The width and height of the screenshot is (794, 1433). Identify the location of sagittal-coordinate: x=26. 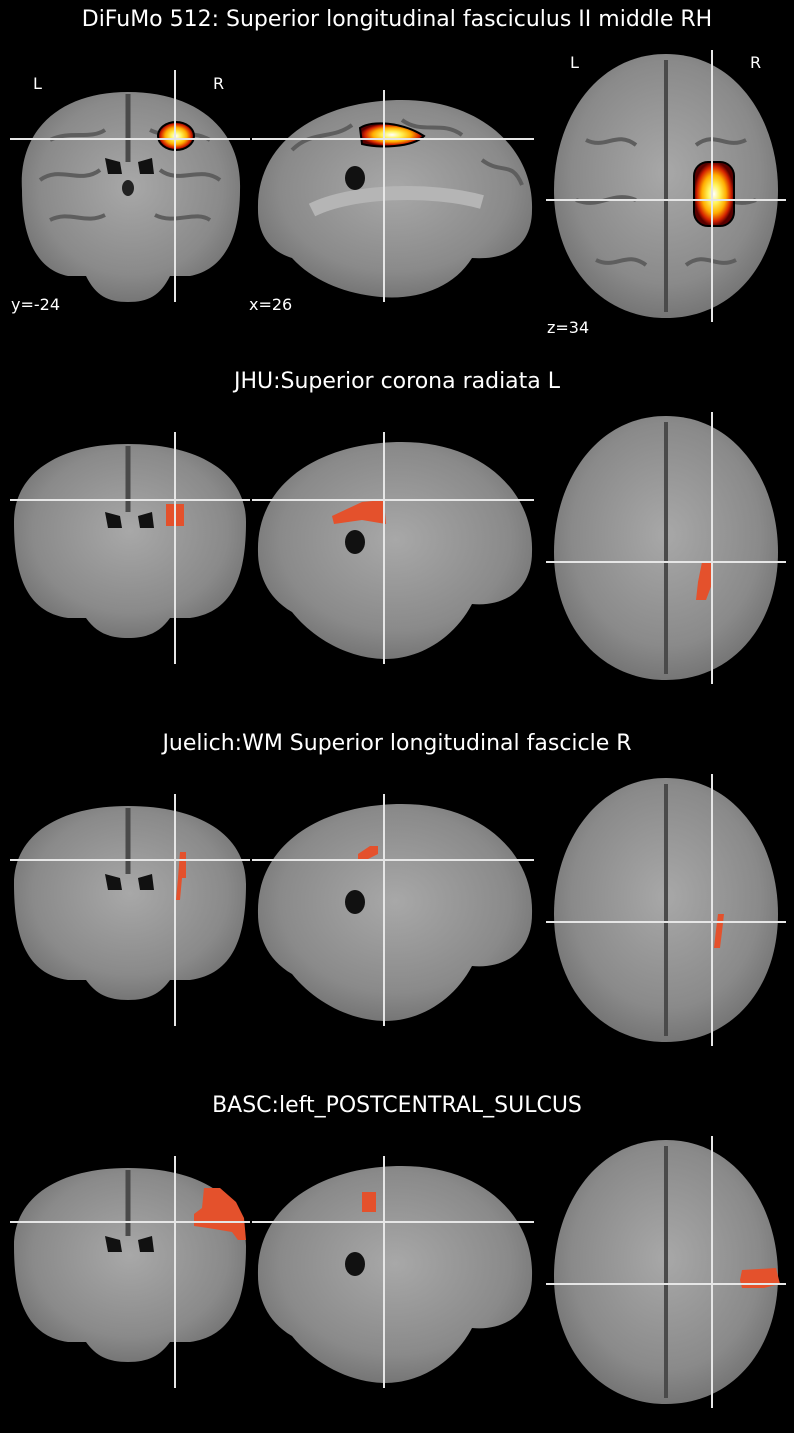
(270, 305).